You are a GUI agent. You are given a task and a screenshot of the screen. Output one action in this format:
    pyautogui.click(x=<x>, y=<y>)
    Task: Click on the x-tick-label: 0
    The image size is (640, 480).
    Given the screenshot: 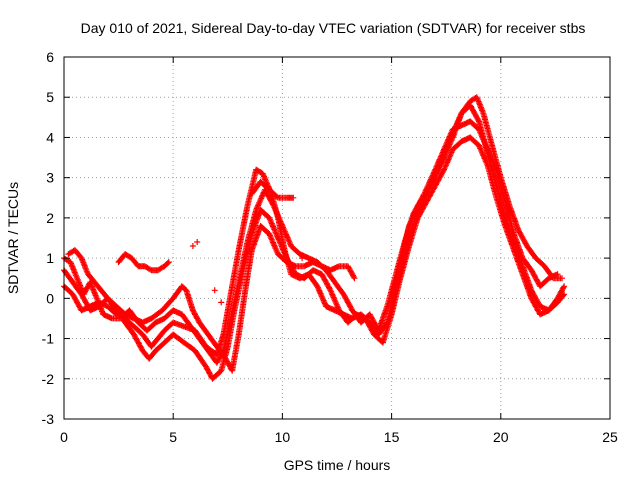 What is the action you would take?
    pyautogui.click(x=64, y=437)
    